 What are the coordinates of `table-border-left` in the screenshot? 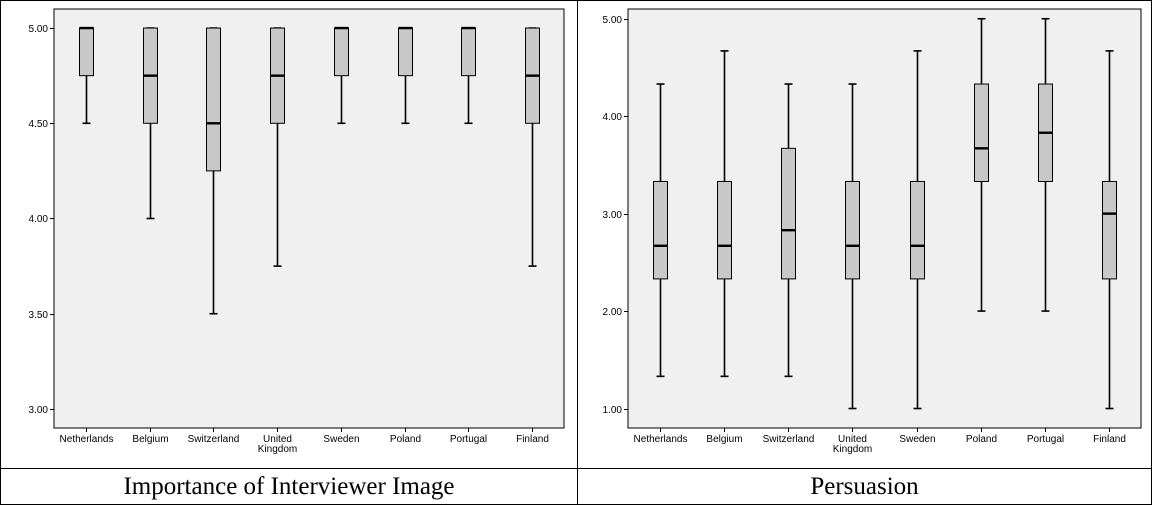 It's located at (0, 252).